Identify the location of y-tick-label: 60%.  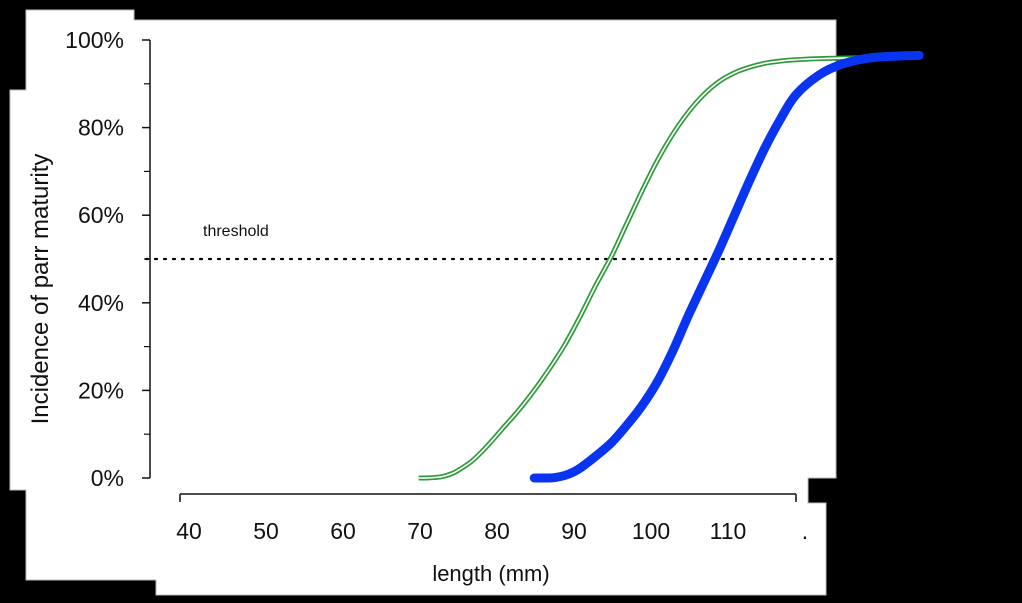
(101, 215).